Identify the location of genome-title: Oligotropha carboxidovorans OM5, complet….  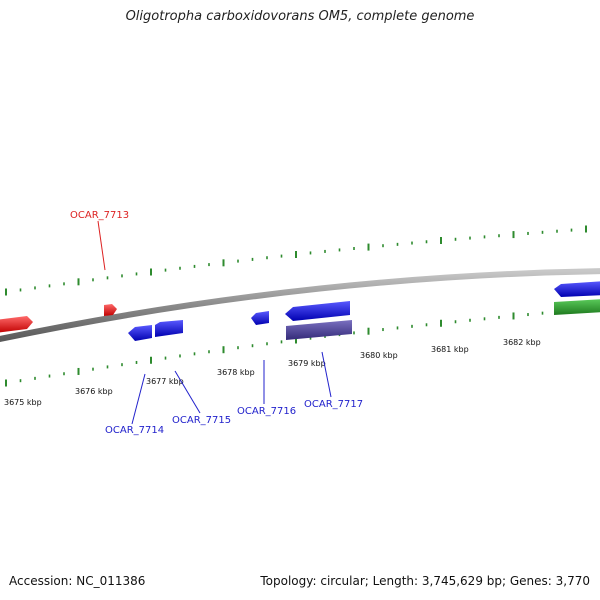
(300, 16).